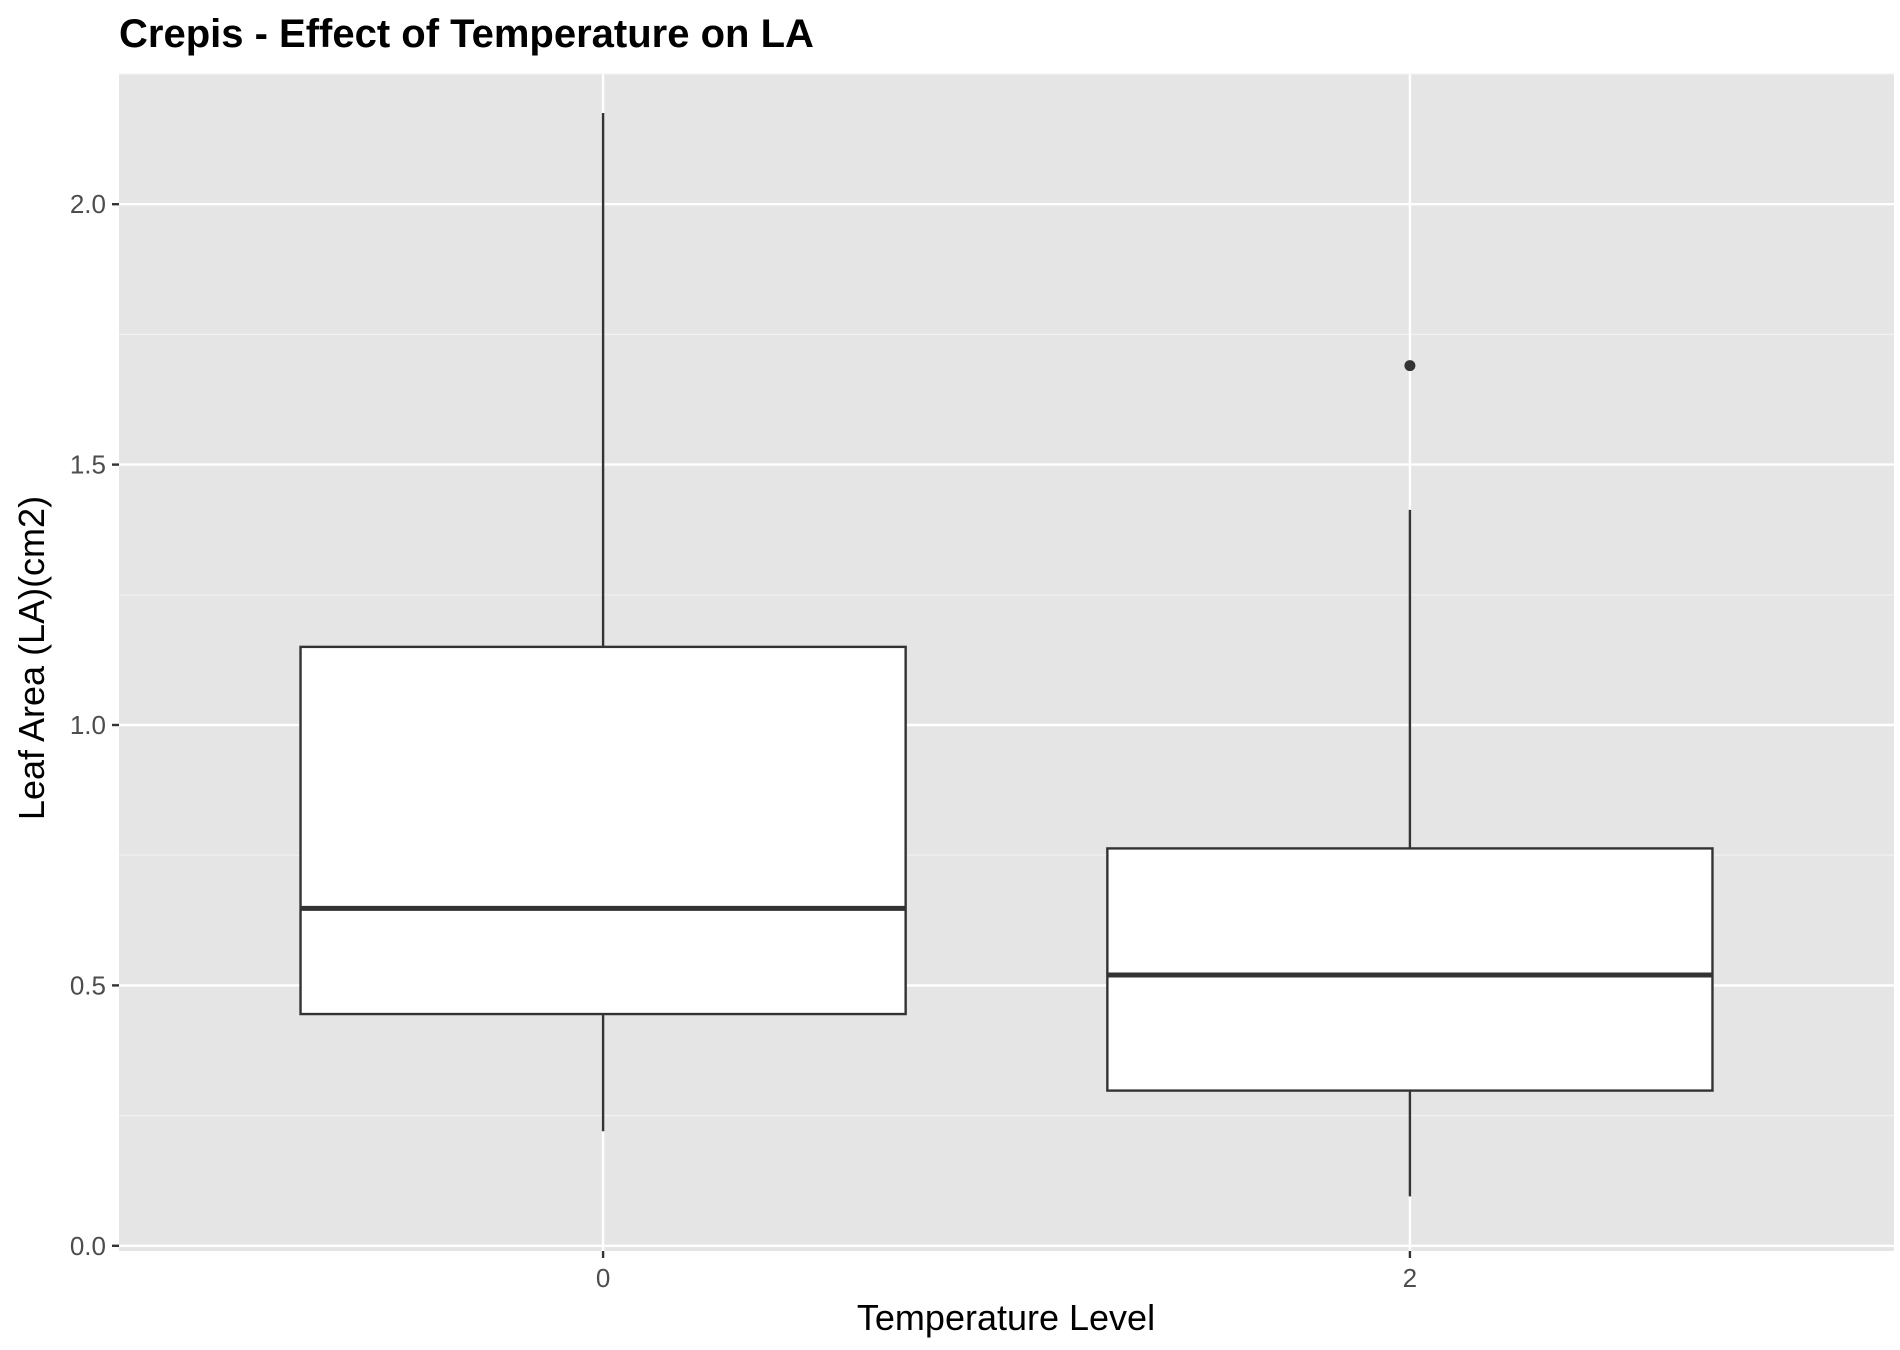 The image size is (1900, 1350). I want to click on y-tick-label: 1.0, so click(88, 725).